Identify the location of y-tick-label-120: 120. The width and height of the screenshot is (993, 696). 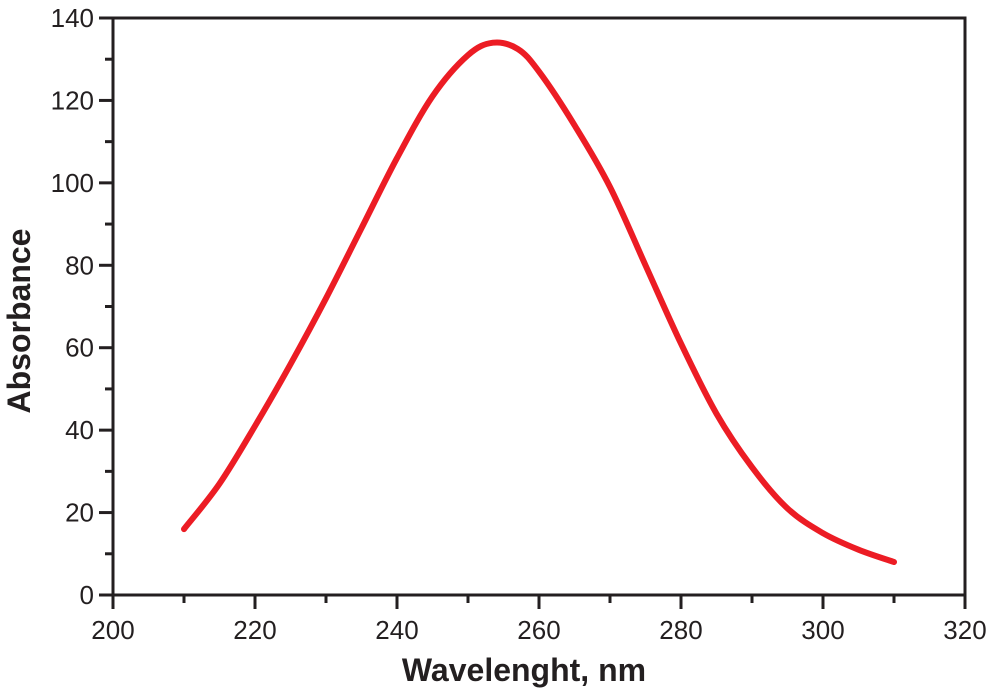
(72, 100).